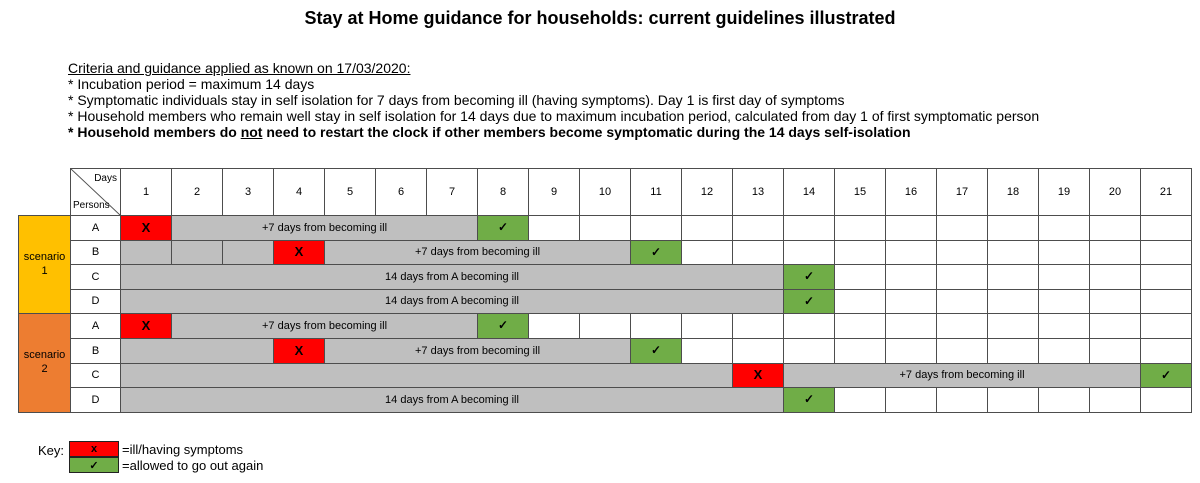 The width and height of the screenshot is (1200, 483). I want to click on day-header: 1, so click(146, 192).